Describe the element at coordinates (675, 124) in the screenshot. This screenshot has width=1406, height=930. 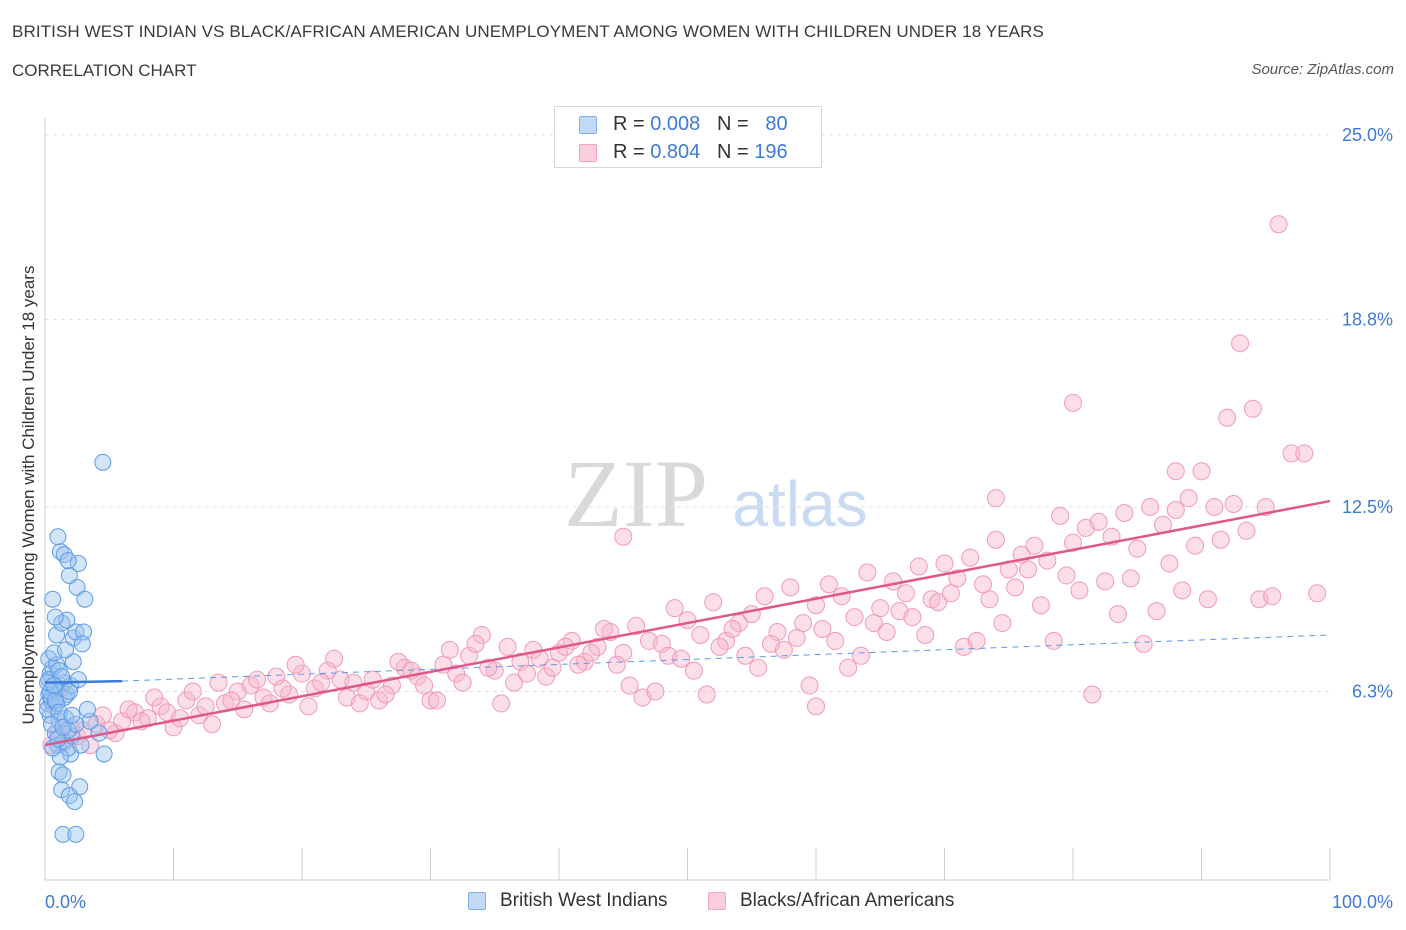
I see `legend-r-value-blue: 0.008` at that location.